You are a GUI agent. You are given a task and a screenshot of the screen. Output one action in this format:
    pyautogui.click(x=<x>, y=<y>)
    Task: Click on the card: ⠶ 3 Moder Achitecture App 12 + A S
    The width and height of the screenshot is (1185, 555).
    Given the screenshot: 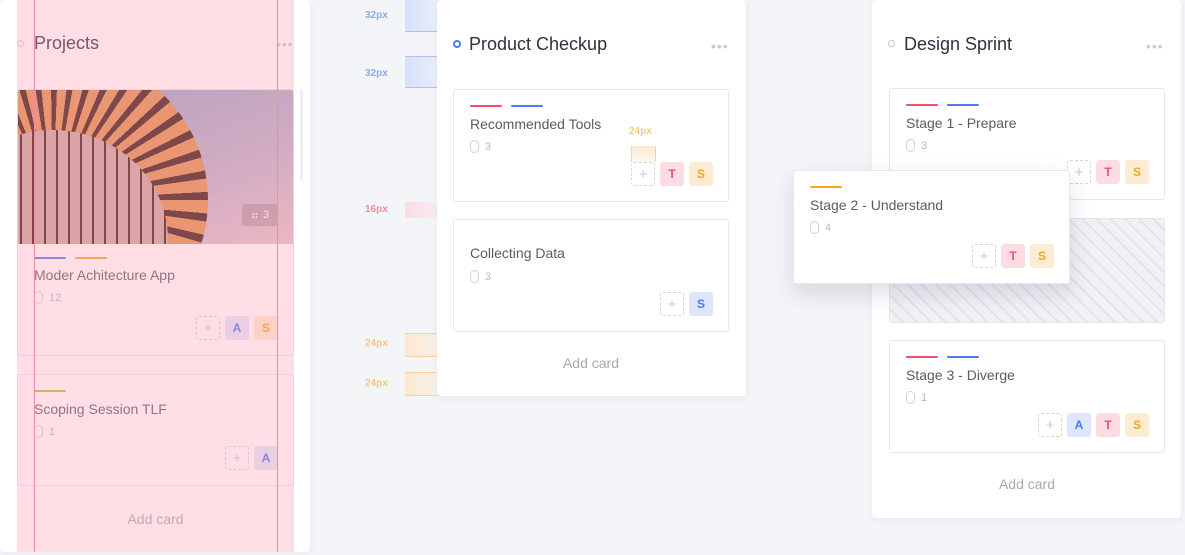 What is the action you would take?
    pyautogui.click(x=155, y=222)
    